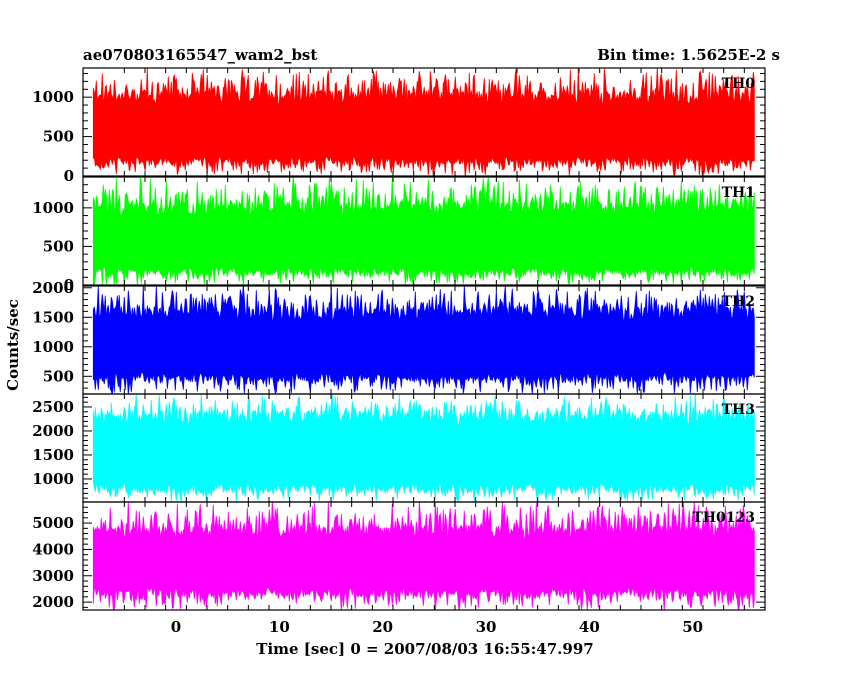  I want to click on x-tick-label-20: 20, so click(382, 627).